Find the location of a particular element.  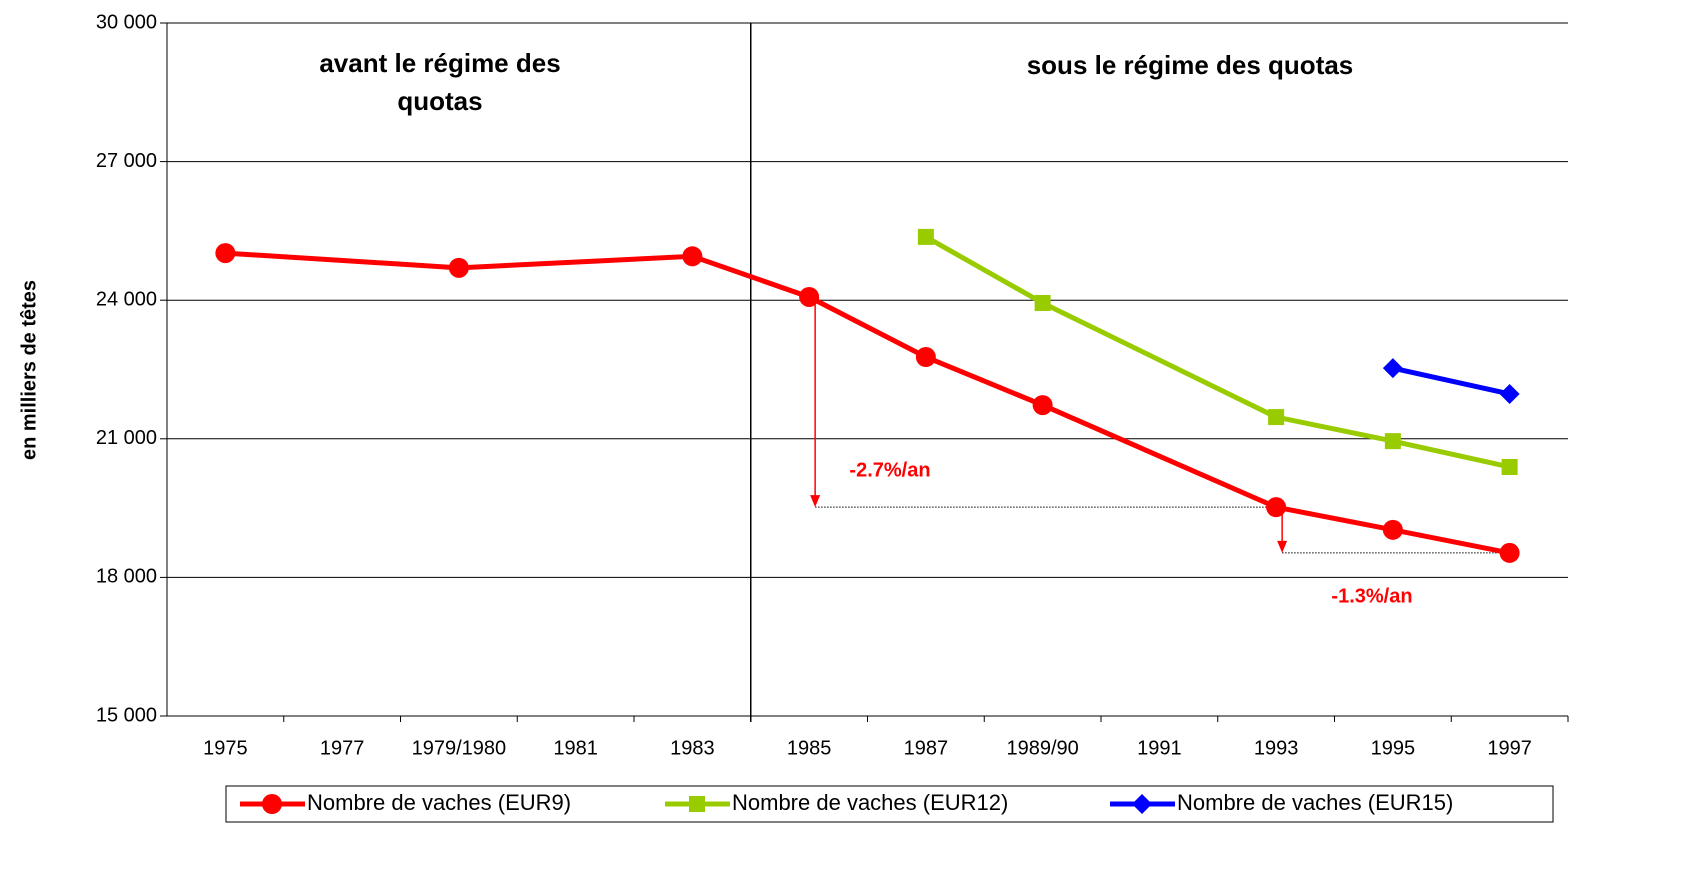

legend-label: Nombre de vaches (EUR12) is located at coordinates (870, 802).